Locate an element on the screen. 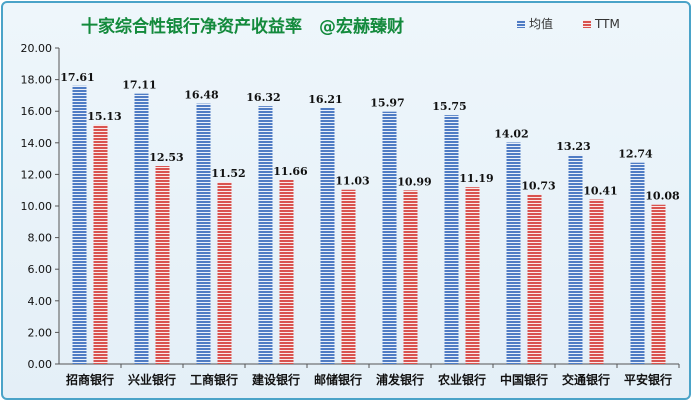 This screenshot has width=692, height=401. x-tick-label: 建设银行 is located at coordinates (275, 379).